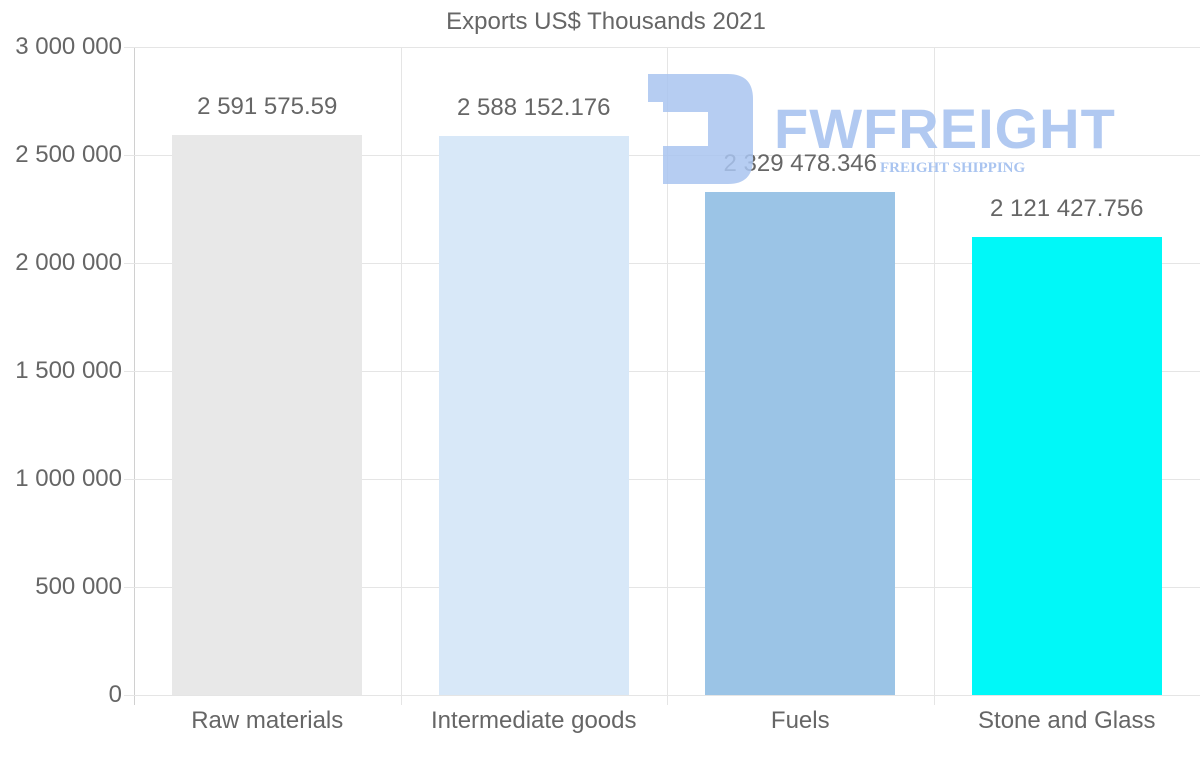 The width and height of the screenshot is (1200, 763). I want to click on y-tick-label: 0, so click(115, 694).